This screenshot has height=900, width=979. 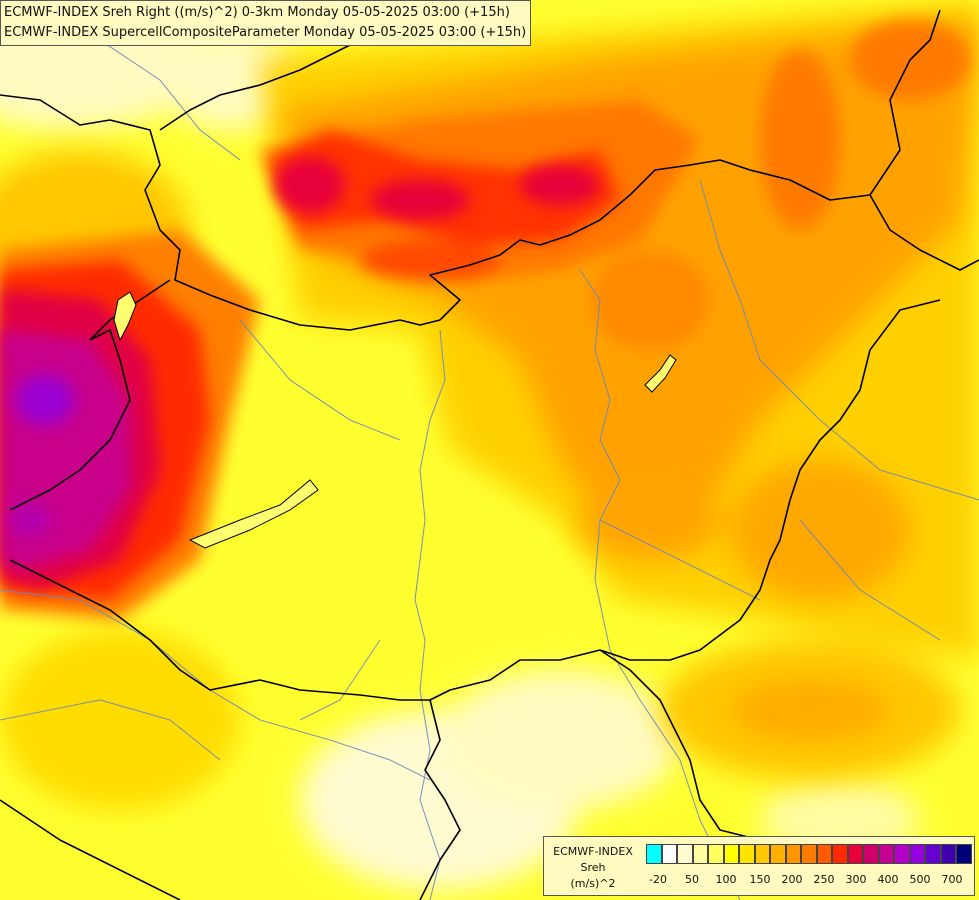 I want to click on legend-tick-label: 700, so click(x=952, y=879).